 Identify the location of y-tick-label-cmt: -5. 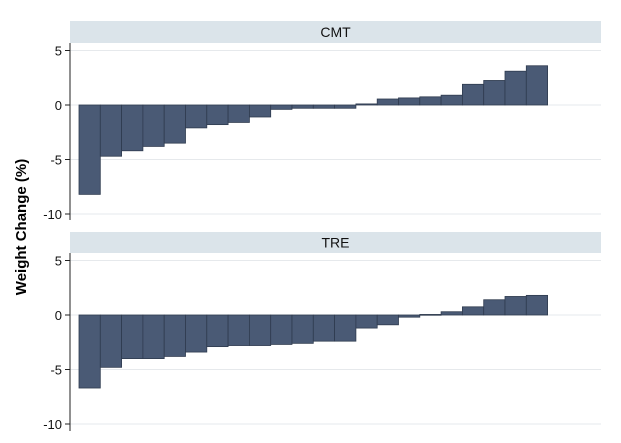
(56, 160).